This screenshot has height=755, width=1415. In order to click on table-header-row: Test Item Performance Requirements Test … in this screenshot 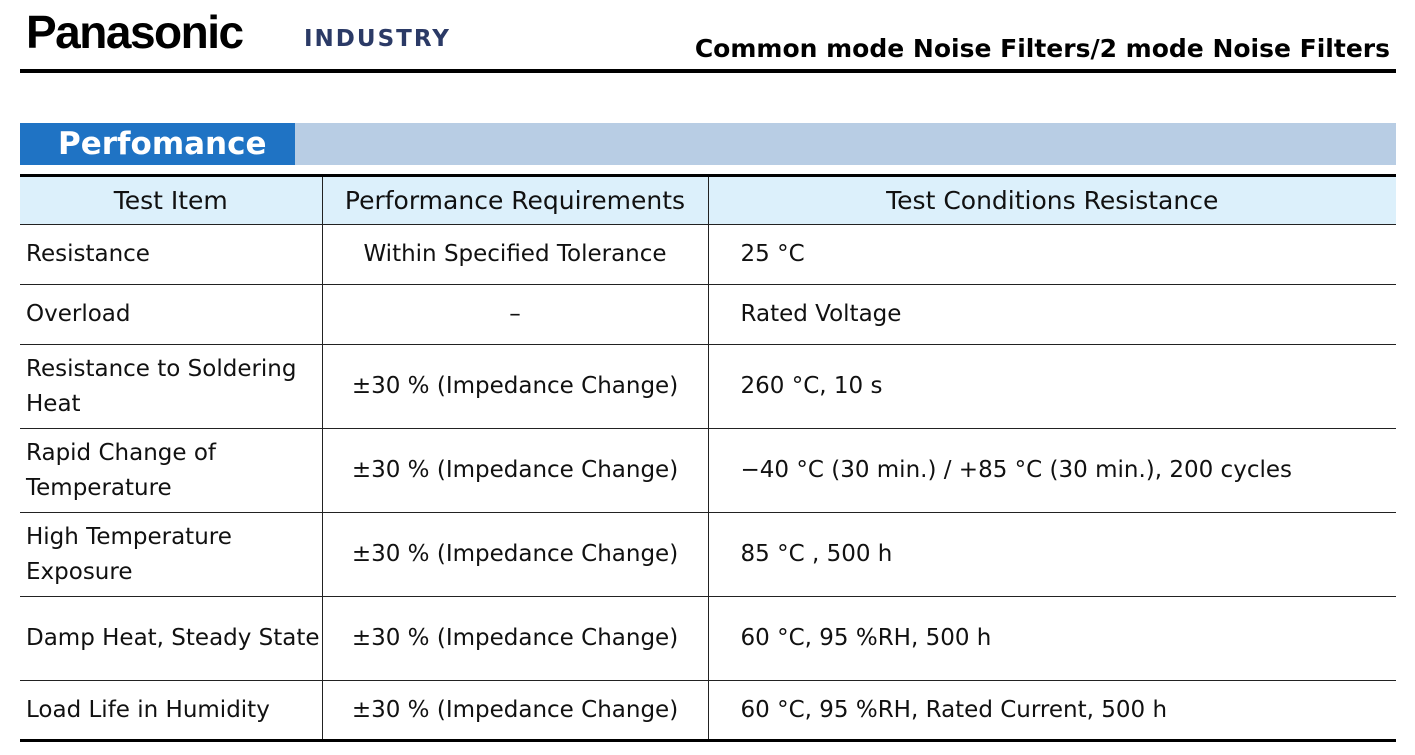, I will do `click(708, 199)`.